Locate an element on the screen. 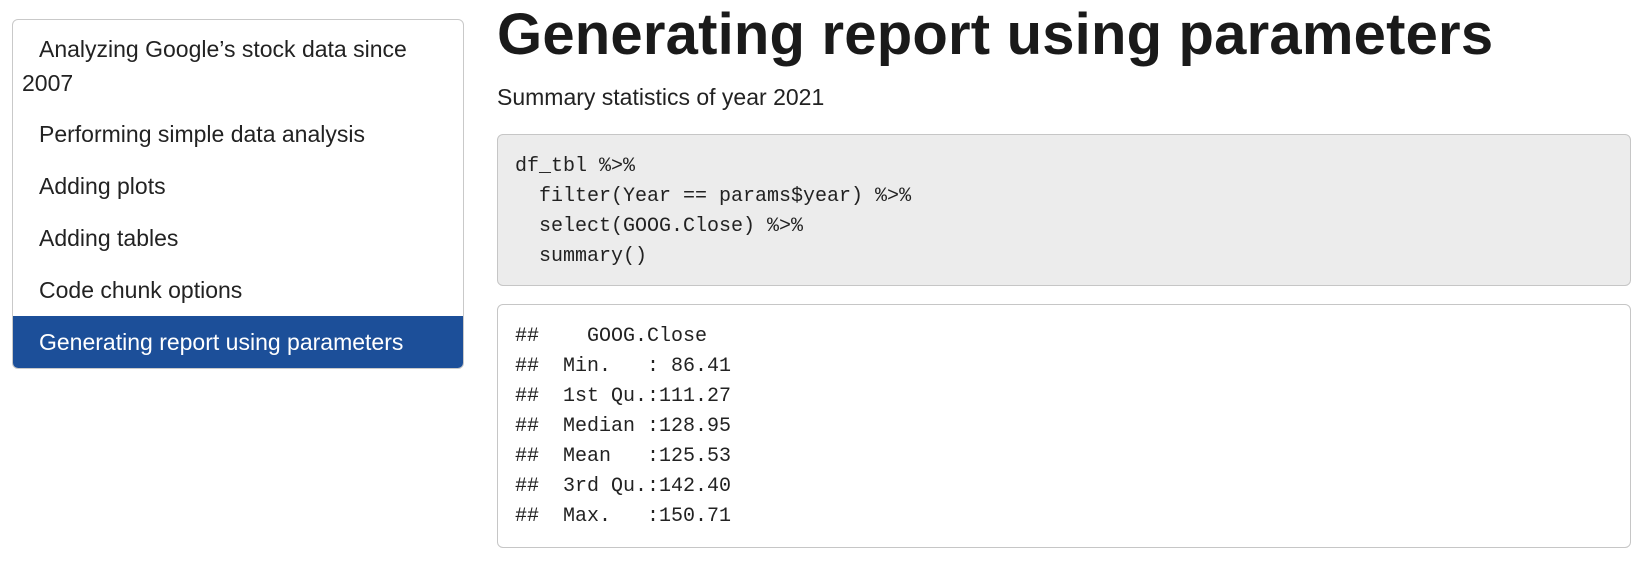 The image size is (1643, 579). section-subtitle: Summary statistics of year 2021 is located at coordinates (661, 97).